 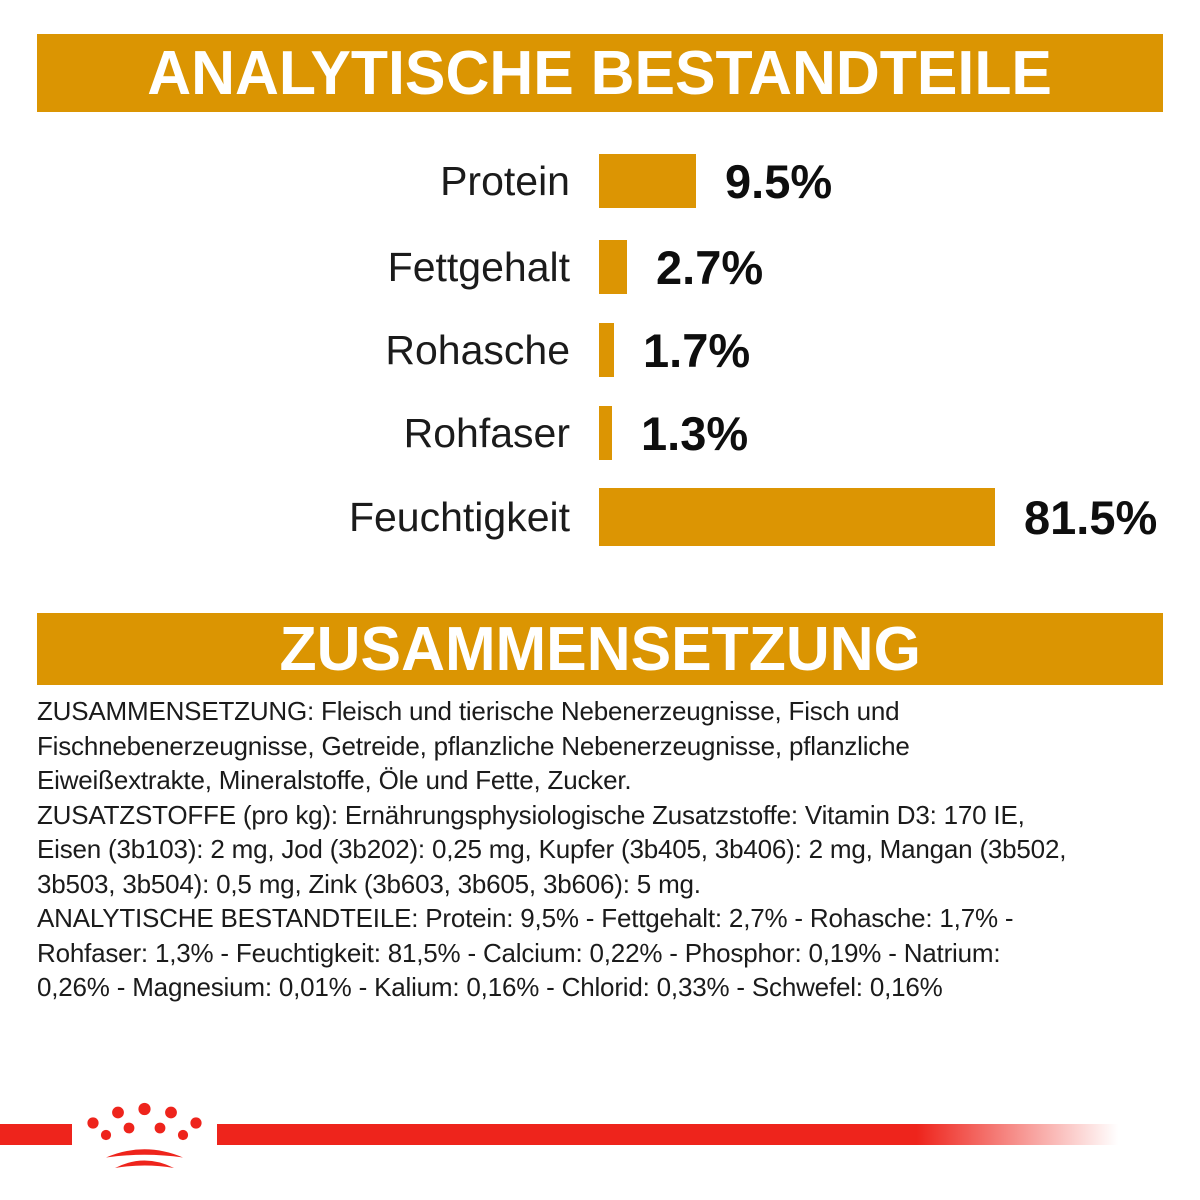 I want to click on bar-label-fettgehalt: Fettgehalt, so click(x=478, y=266).